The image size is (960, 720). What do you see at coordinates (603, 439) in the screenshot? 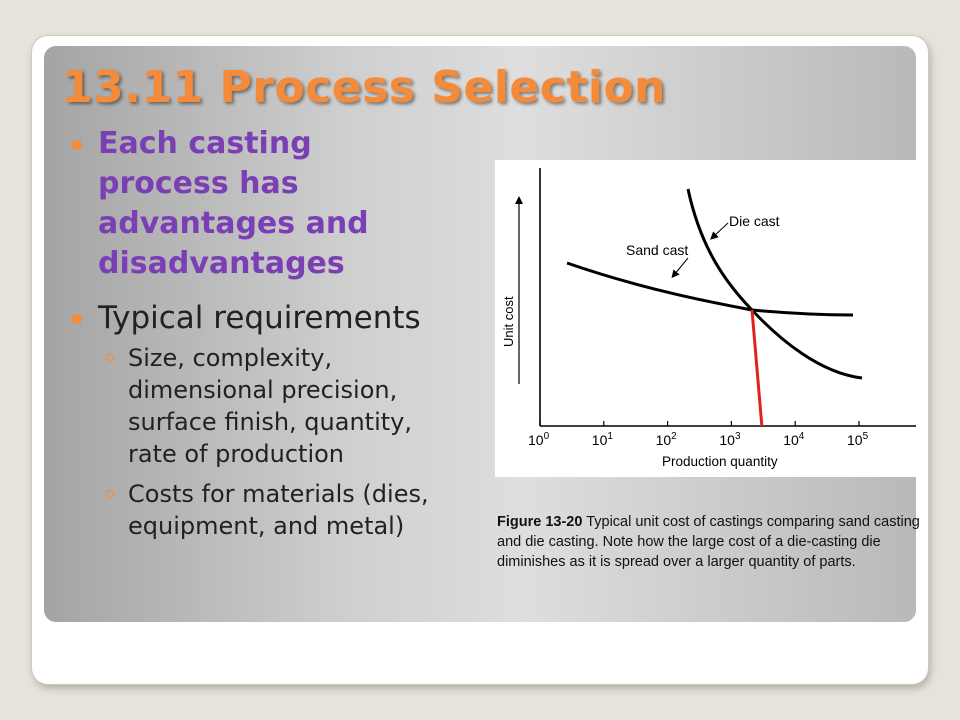
I see `x-tick-label: 10¹` at bounding box center [603, 439].